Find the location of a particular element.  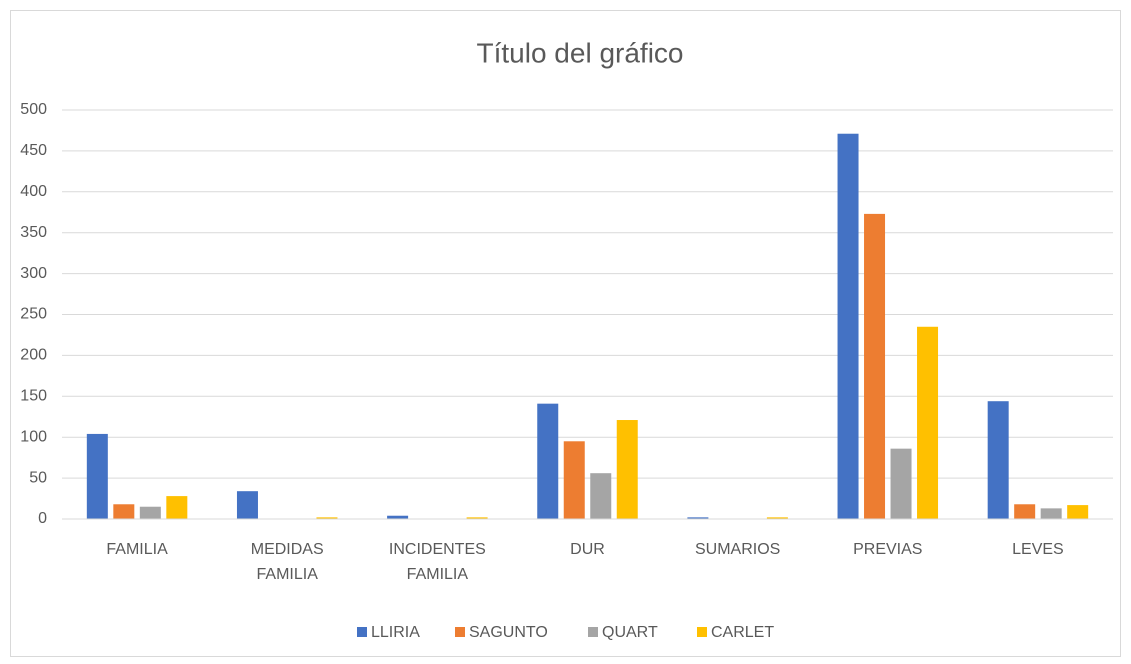

x-tick-label: FAMILIA is located at coordinates (137, 549).